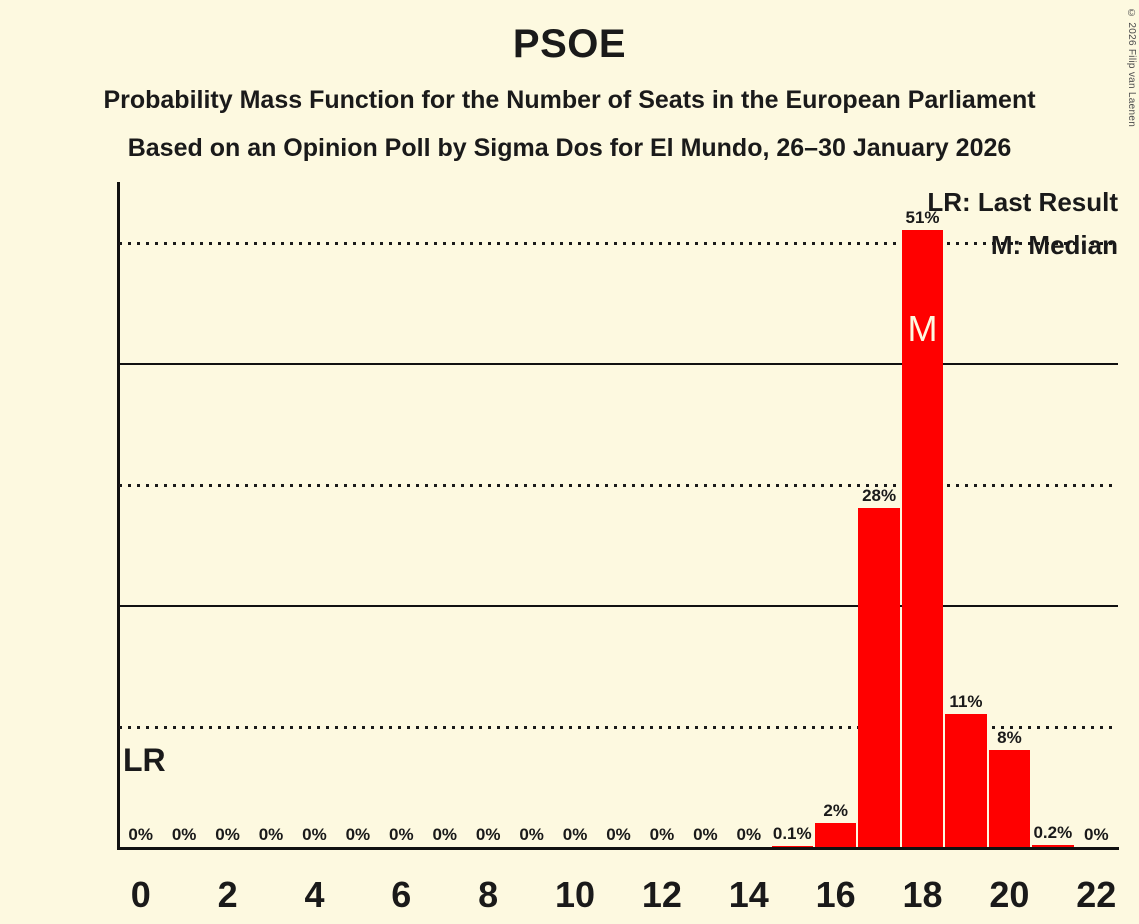  Describe the element at coordinates (1009, 894) in the screenshot. I see `x-axis-tick-20: 20` at that location.